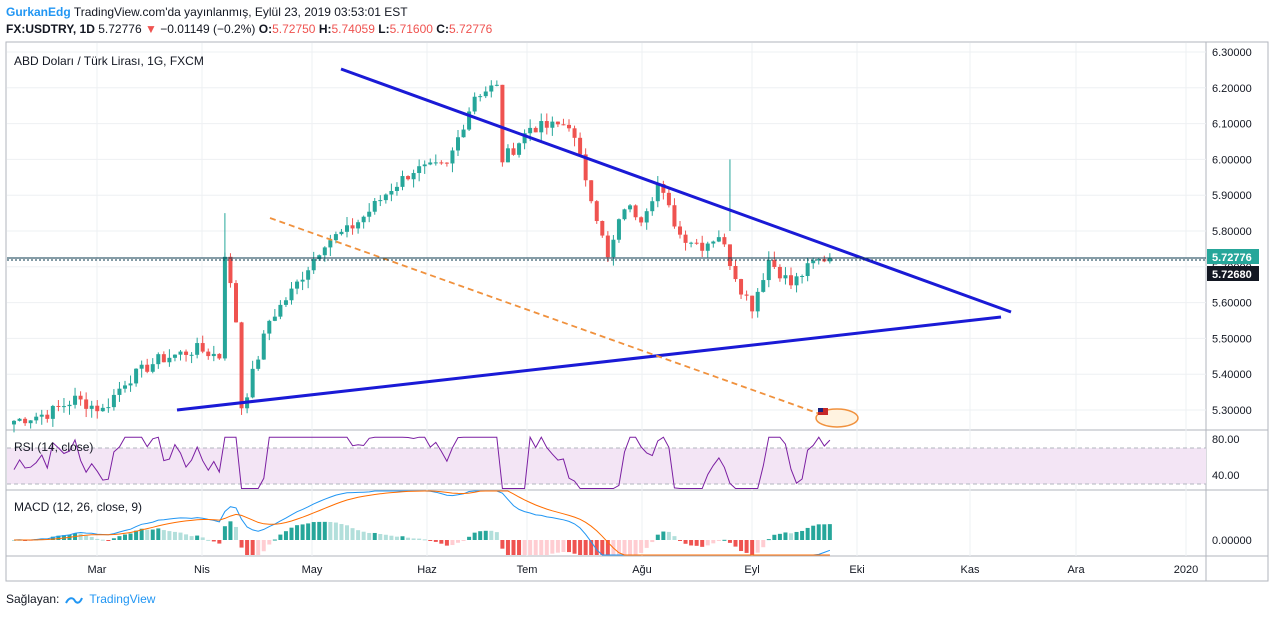  What do you see at coordinates (122, 599) in the screenshot?
I see `tradingview-link: TradingView` at bounding box center [122, 599].